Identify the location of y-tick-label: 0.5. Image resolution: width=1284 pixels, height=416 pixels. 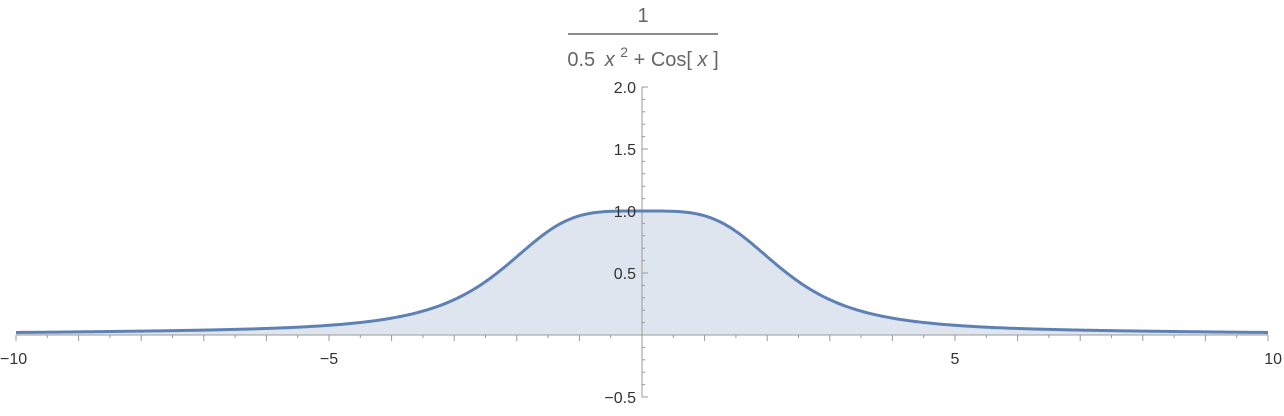
(625, 274).